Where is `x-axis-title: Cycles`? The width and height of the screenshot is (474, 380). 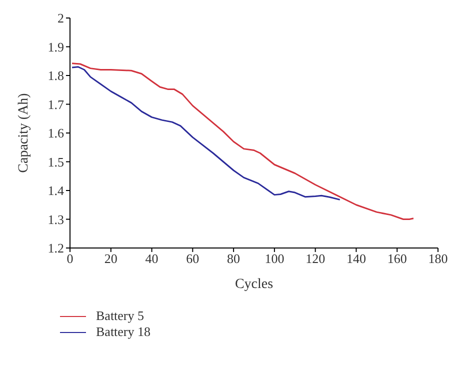
x-axis-title: Cycles is located at coordinates (254, 284).